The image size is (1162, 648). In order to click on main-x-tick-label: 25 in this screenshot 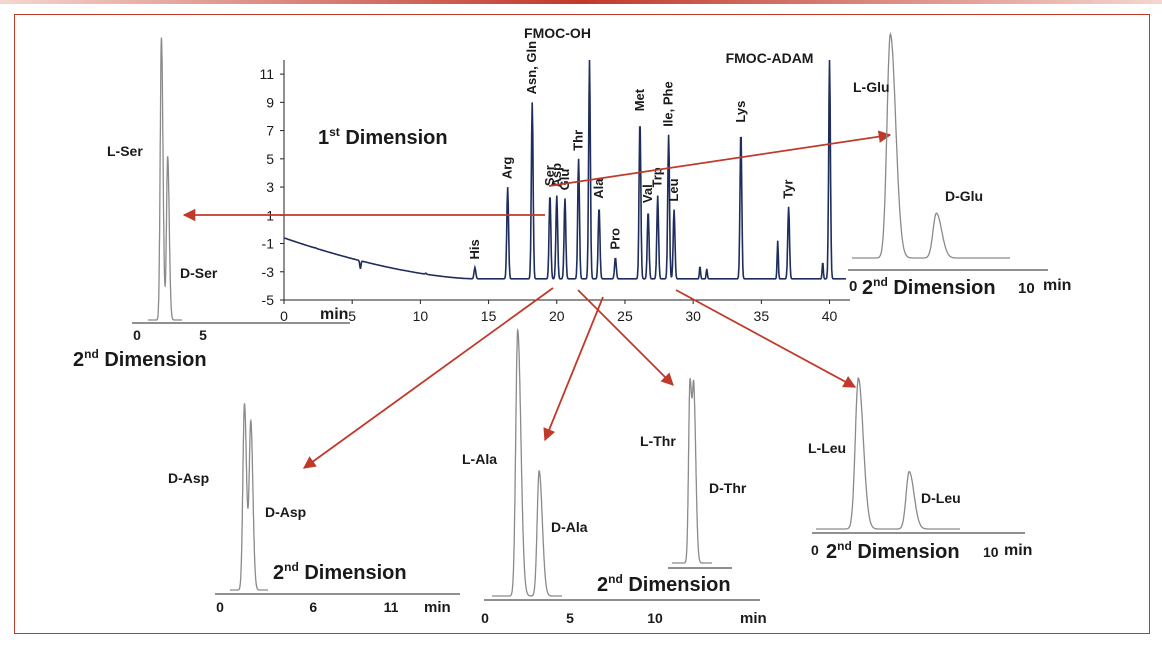, I will do `click(625, 316)`.